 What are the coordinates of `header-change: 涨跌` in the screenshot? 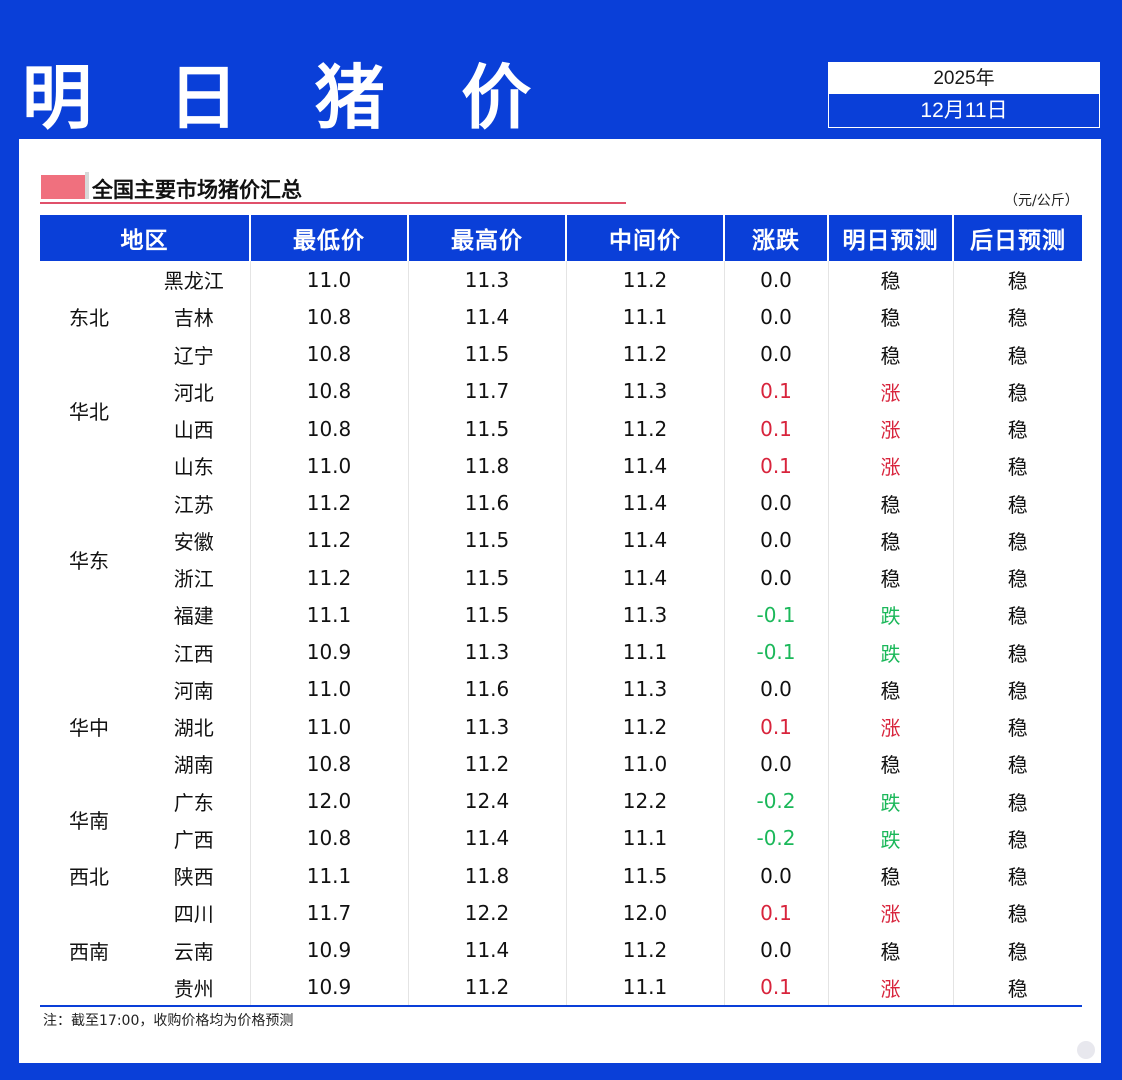 It's located at (775, 238).